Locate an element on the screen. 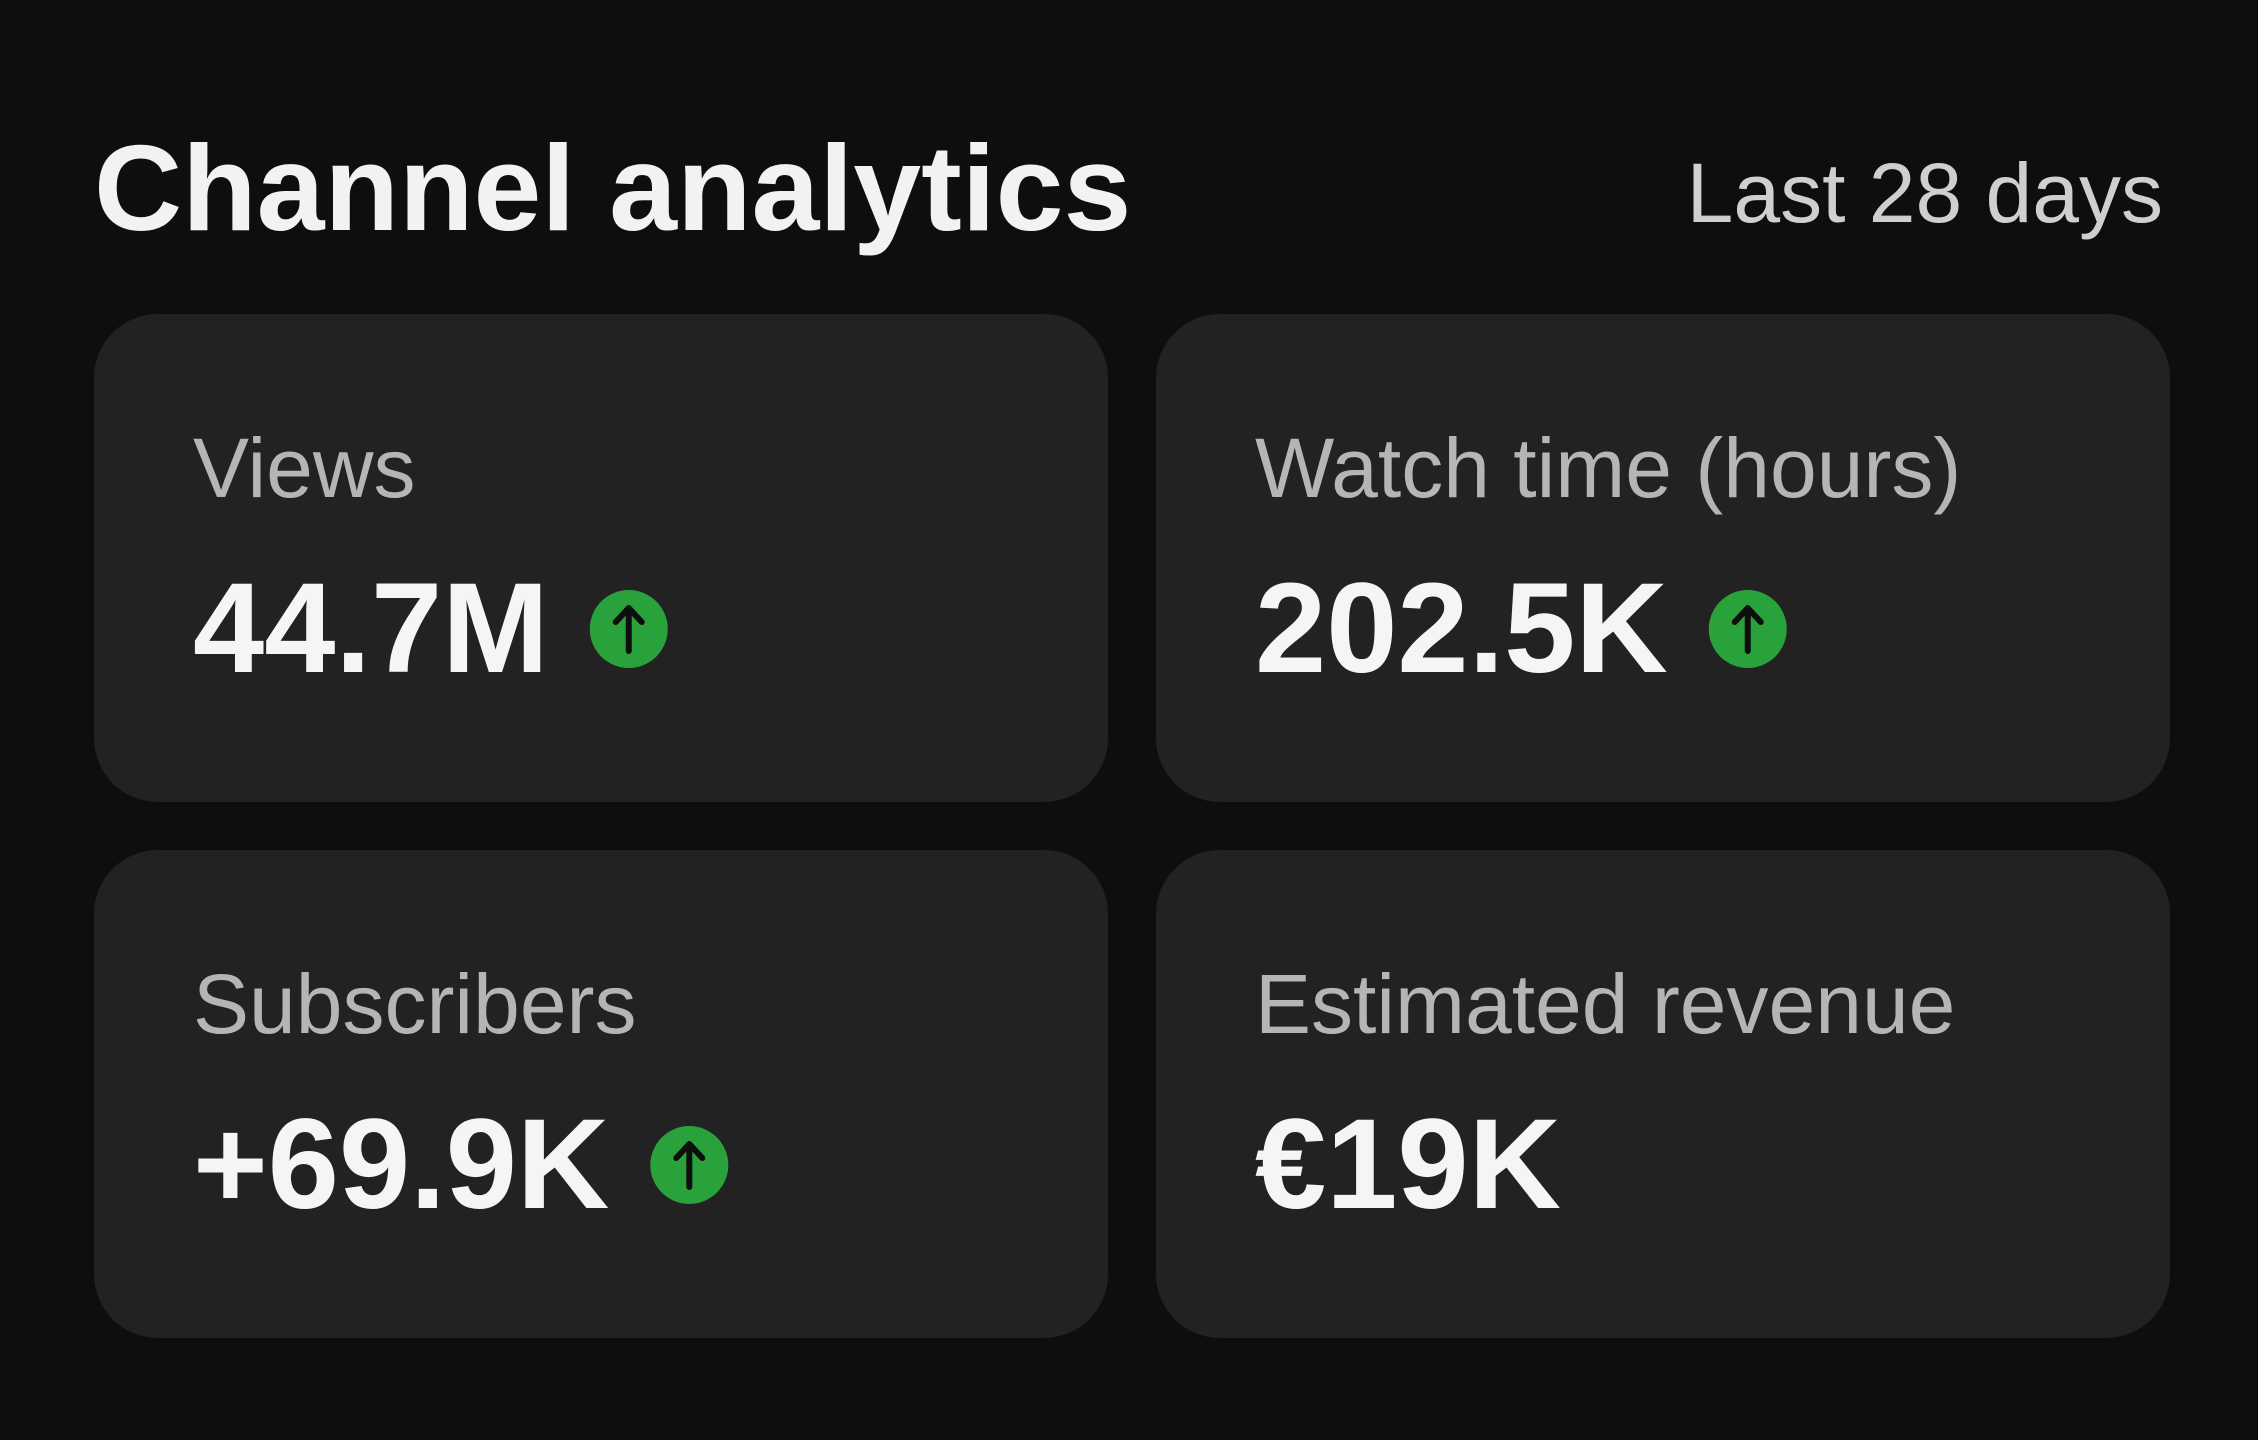 Image resolution: width=2258 pixels, height=1440 pixels. metric-value: 202.5K is located at coordinates (1461, 628).